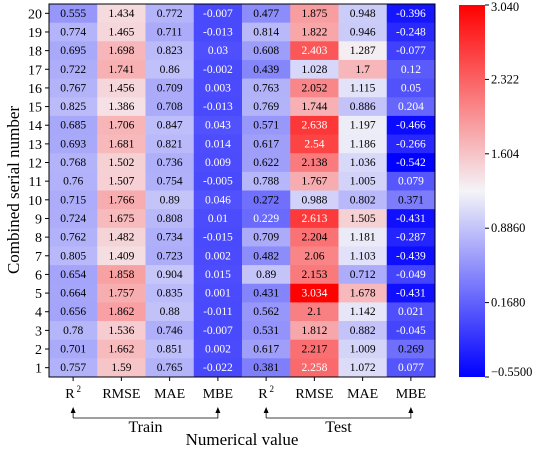 This screenshot has width=550, height=452. I want to click on cell-value-label: 1.197, so click(363, 126).